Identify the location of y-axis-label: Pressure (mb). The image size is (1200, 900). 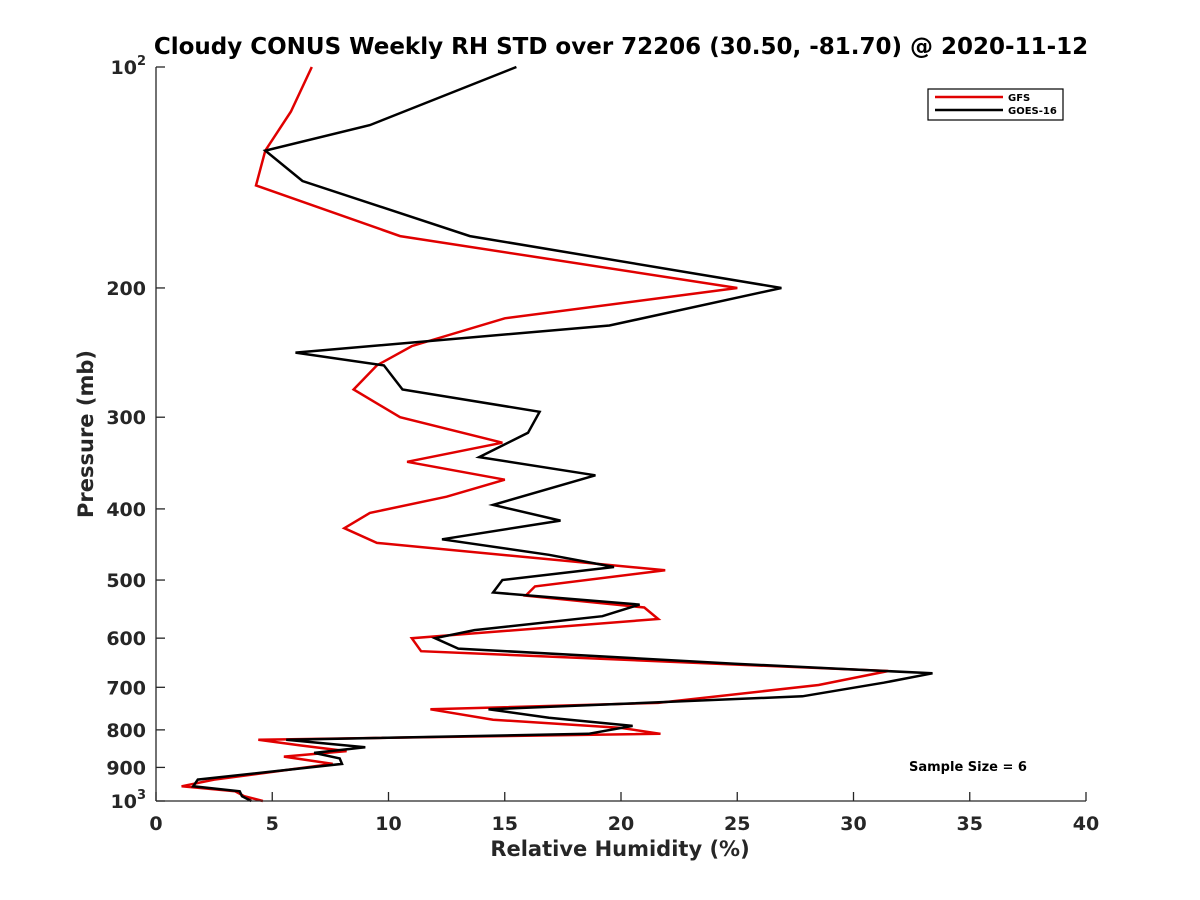
(86, 434).